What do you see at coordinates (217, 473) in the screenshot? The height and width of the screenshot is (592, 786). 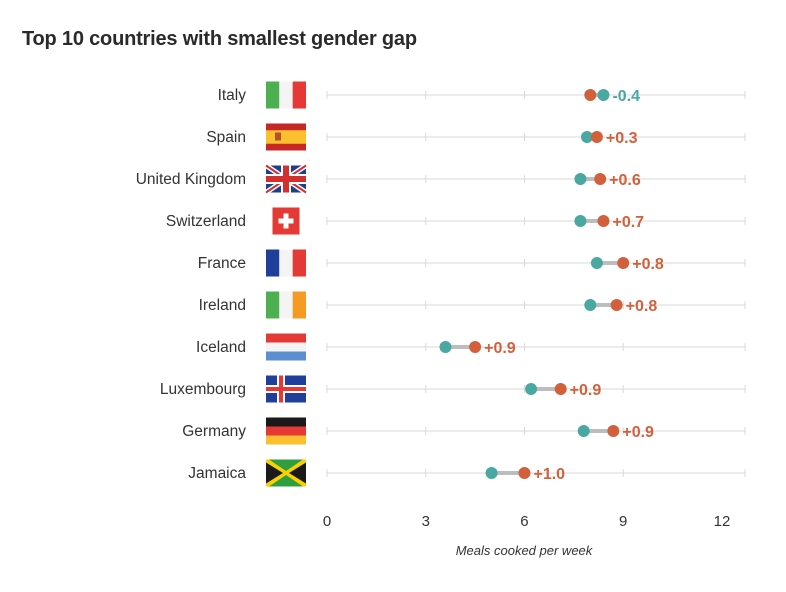 I see `country-label: Jamaica` at bounding box center [217, 473].